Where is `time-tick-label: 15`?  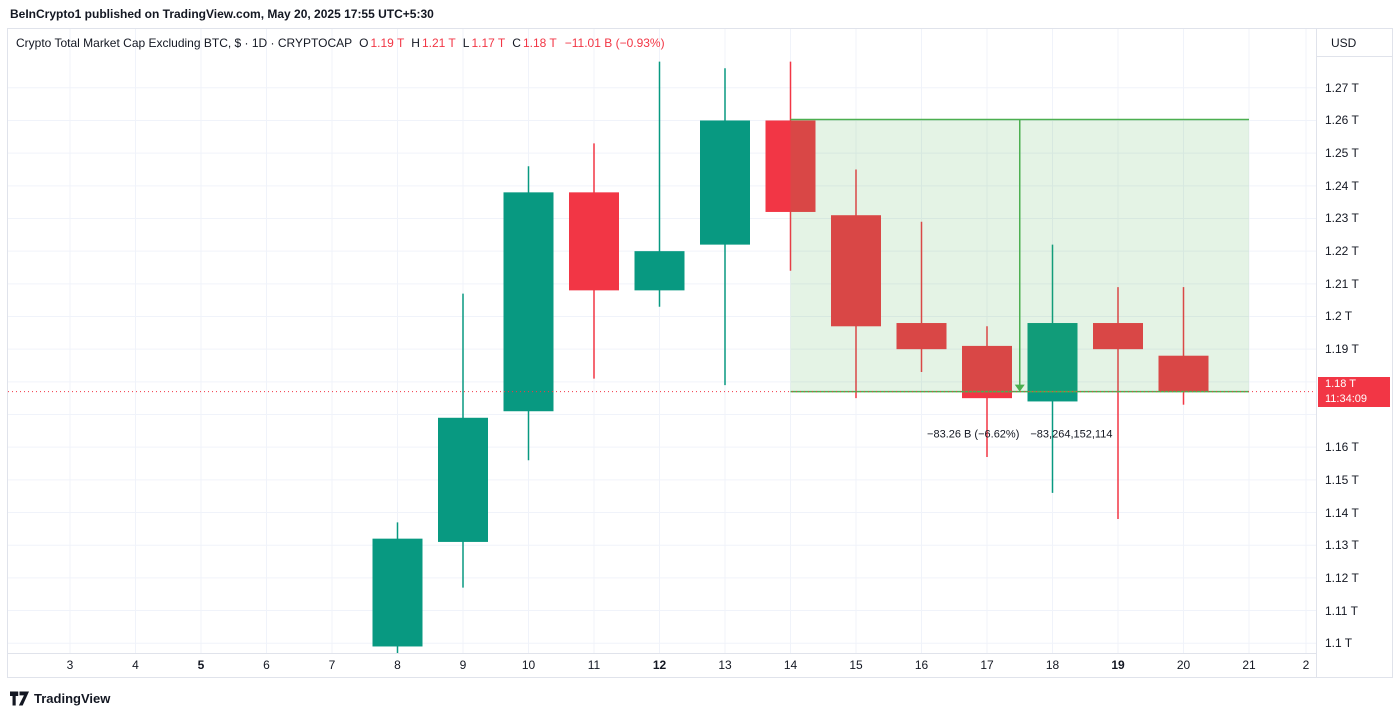
time-tick-label: 15 is located at coordinates (856, 665).